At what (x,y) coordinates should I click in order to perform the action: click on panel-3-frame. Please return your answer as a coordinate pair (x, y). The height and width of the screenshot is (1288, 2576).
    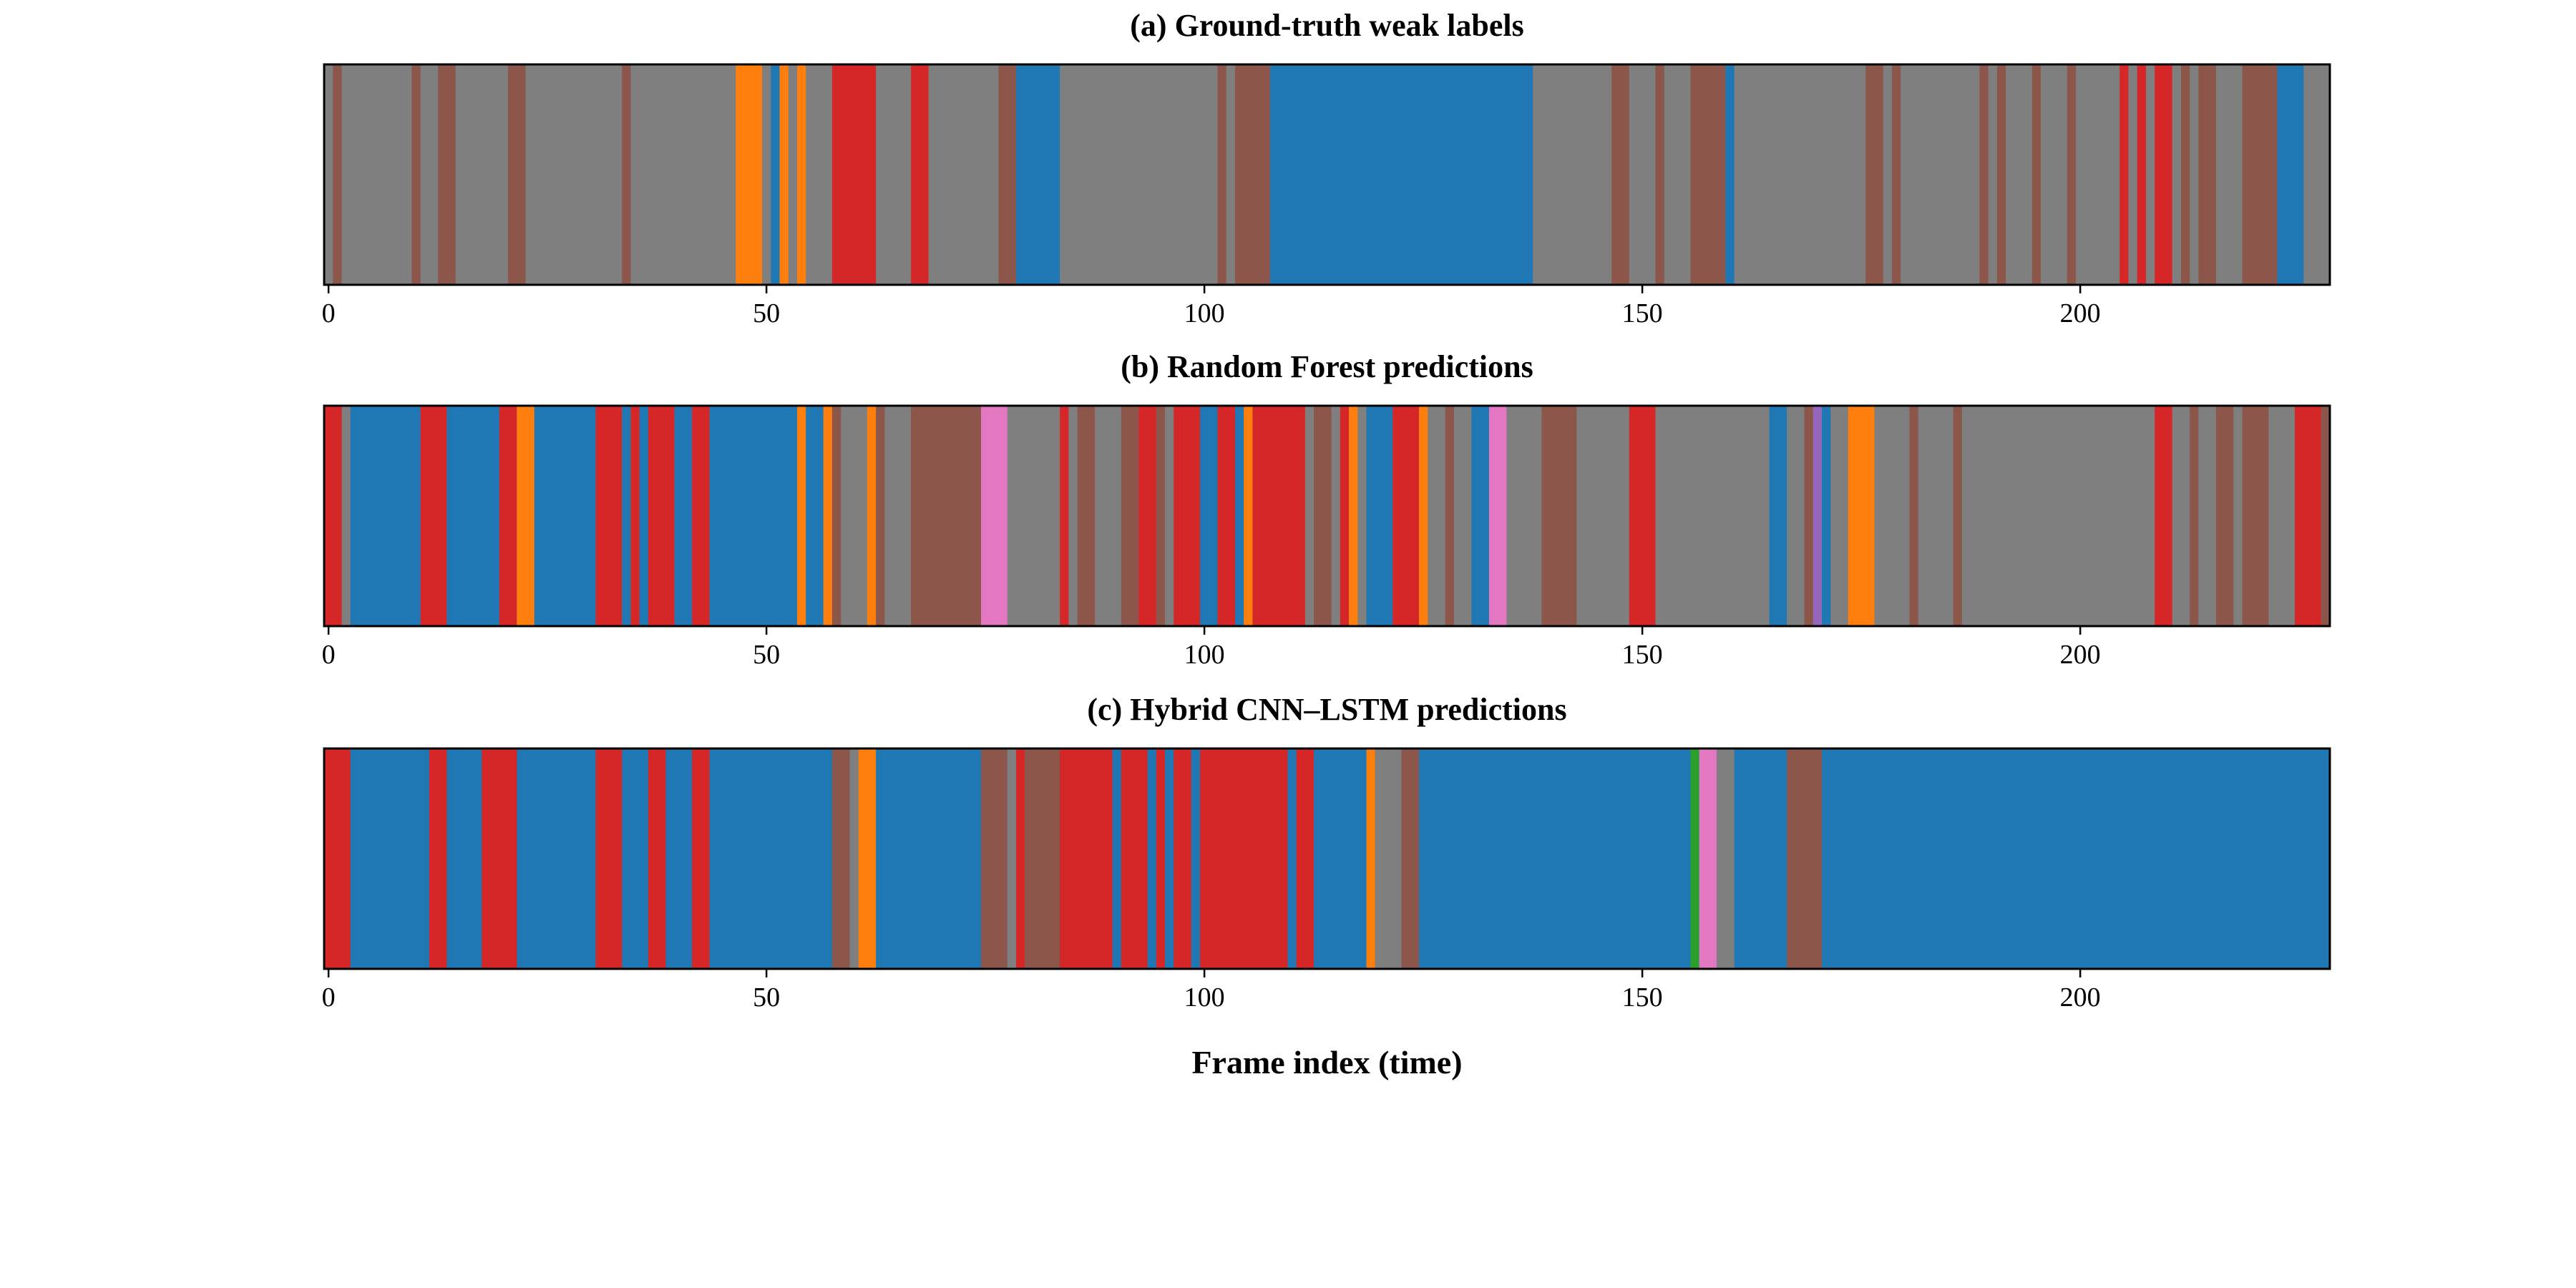
    Looking at the image, I should click on (1327, 858).